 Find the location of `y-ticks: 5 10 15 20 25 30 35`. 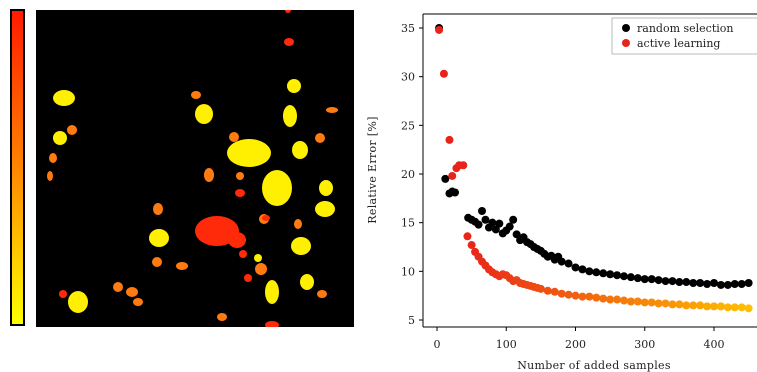

y-ticks: 5 10 15 20 25 30 35 is located at coordinates (412, 174).